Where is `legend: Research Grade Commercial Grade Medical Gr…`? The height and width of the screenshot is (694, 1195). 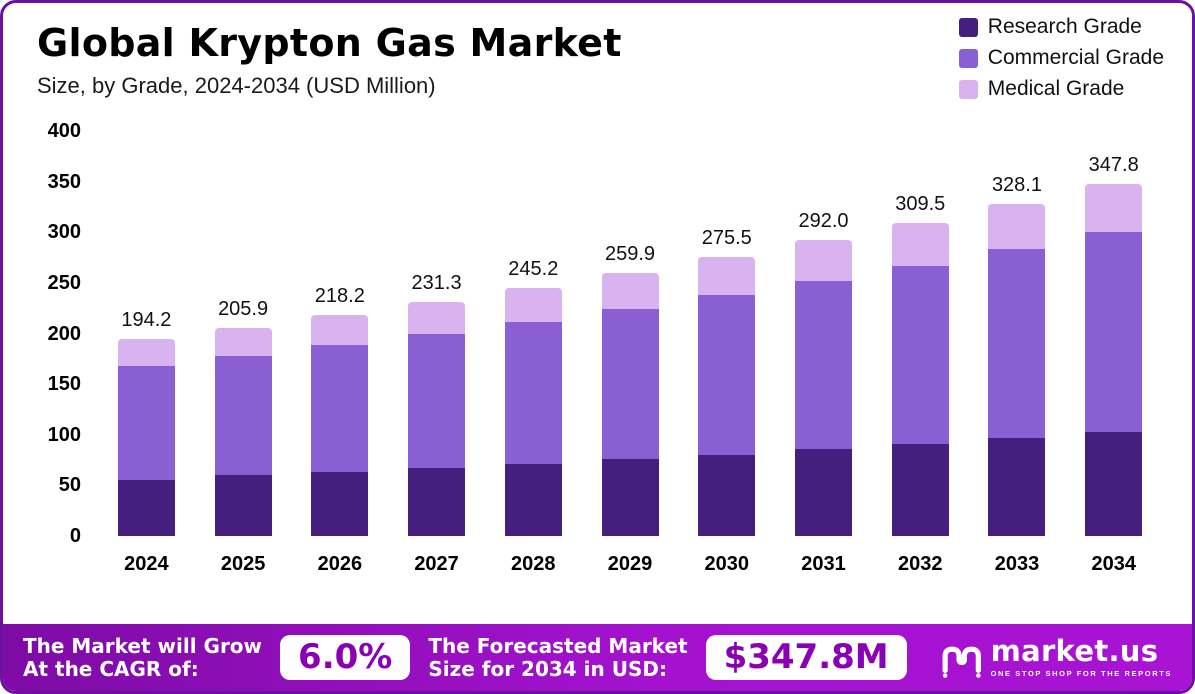 legend: Research Grade Commercial Grade Medical Gr… is located at coordinates (1061, 58).